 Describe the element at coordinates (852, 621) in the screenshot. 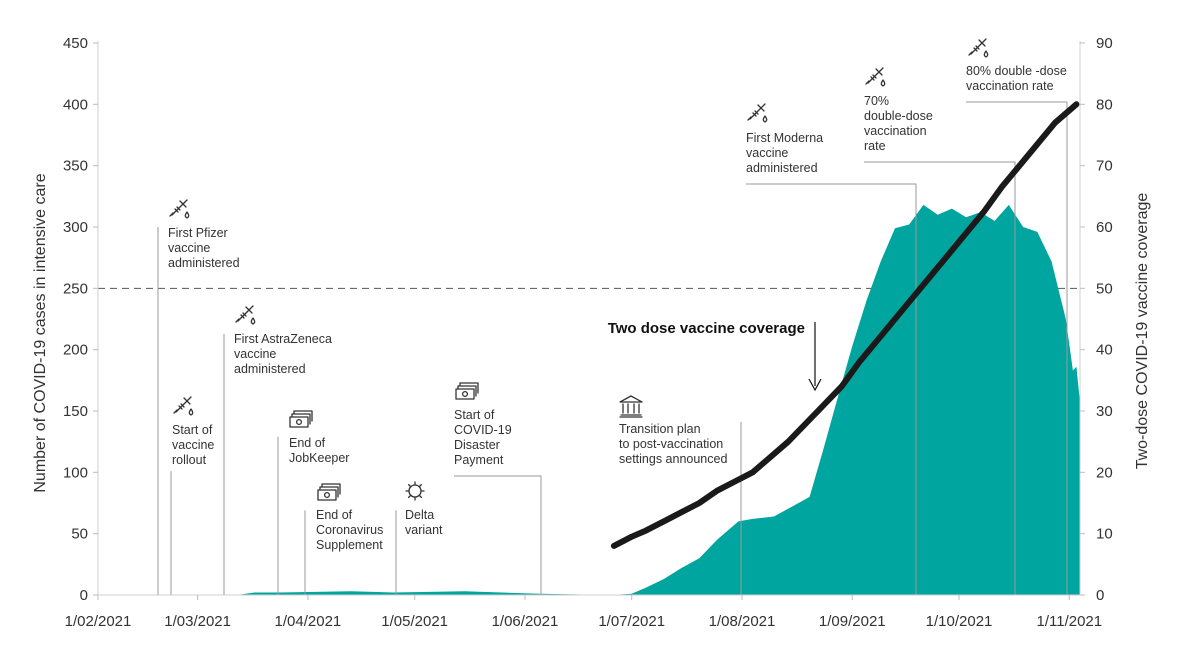

I see `x-tick-label: 1/09/2021` at that location.